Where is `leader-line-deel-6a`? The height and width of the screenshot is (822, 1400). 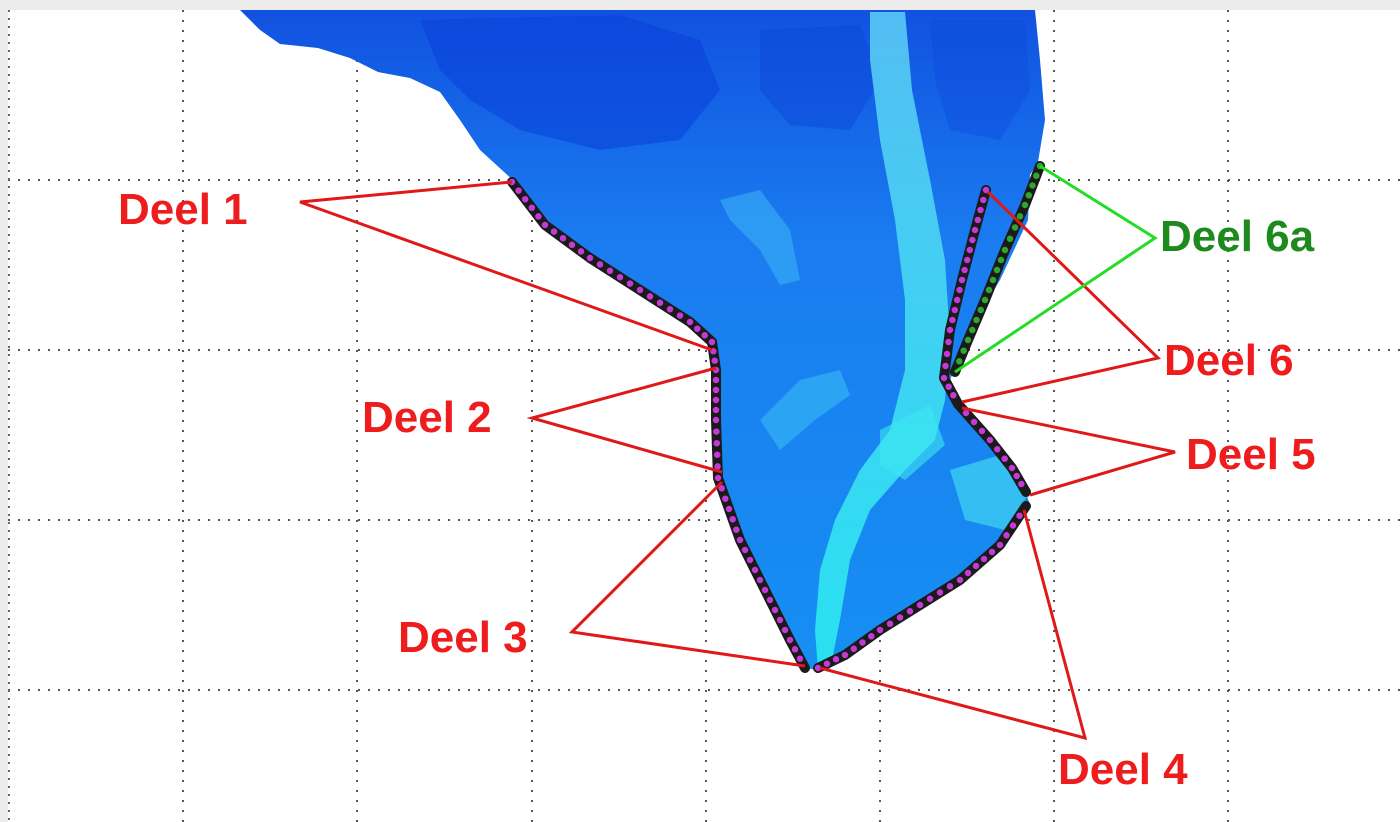
leader-line-deel-6a is located at coordinates (1056, 269).